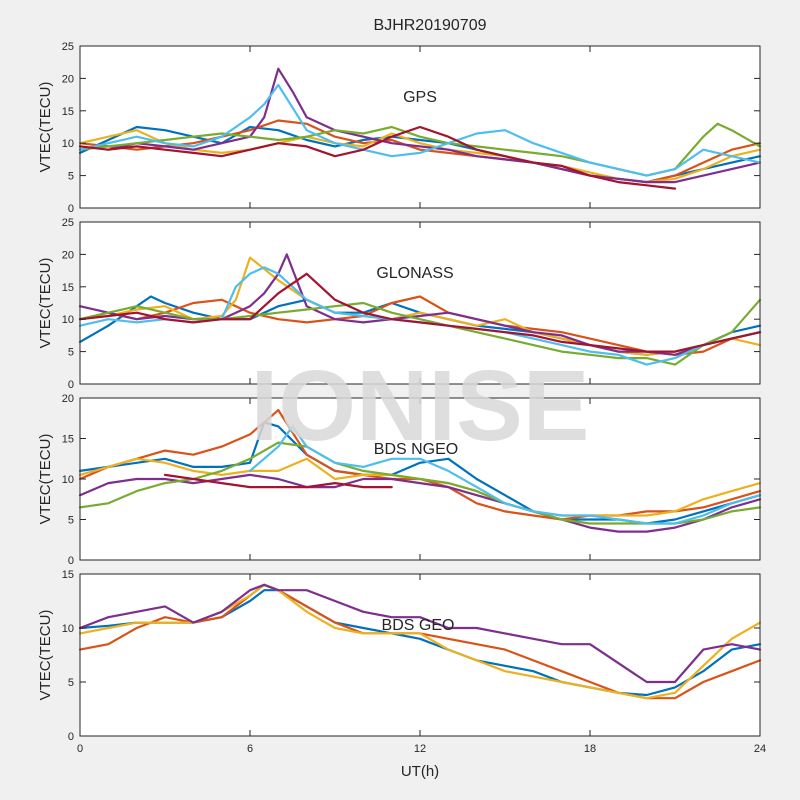 The width and height of the screenshot is (800, 800). What do you see at coordinates (80, 749) in the screenshot?
I see `x-tick-label: 0` at bounding box center [80, 749].